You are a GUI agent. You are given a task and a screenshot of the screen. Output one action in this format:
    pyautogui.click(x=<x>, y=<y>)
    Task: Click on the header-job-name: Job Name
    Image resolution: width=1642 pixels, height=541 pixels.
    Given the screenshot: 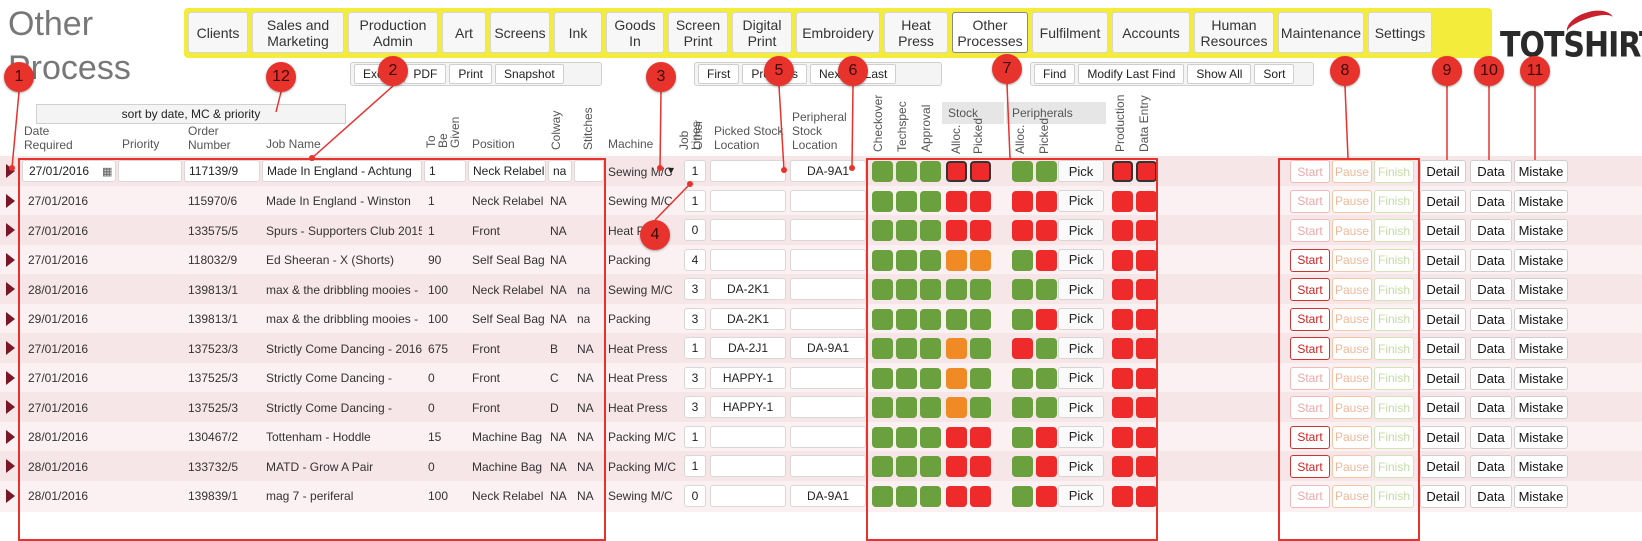 What is the action you would take?
    pyautogui.click(x=293, y=144)
    